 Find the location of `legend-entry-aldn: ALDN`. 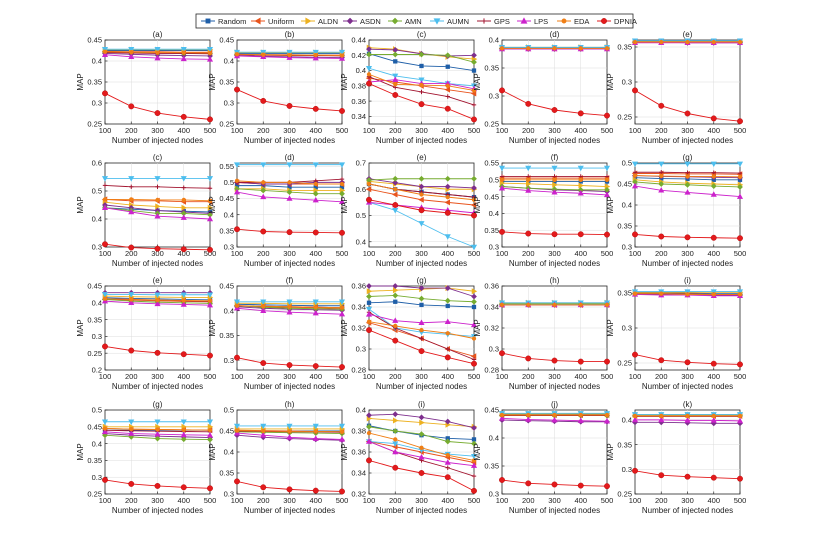

legend-entry-aldn: ALDN is located at coordinates (319, 21).